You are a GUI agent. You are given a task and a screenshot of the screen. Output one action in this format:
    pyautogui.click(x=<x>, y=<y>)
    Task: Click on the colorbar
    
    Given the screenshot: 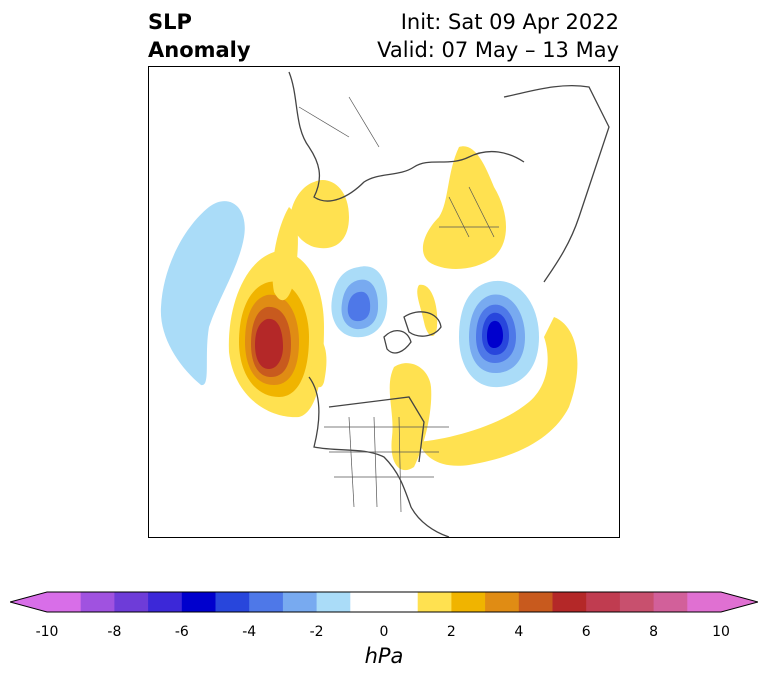 What is the action you would take?
    pyautogui.click(x=384, y=602)
    